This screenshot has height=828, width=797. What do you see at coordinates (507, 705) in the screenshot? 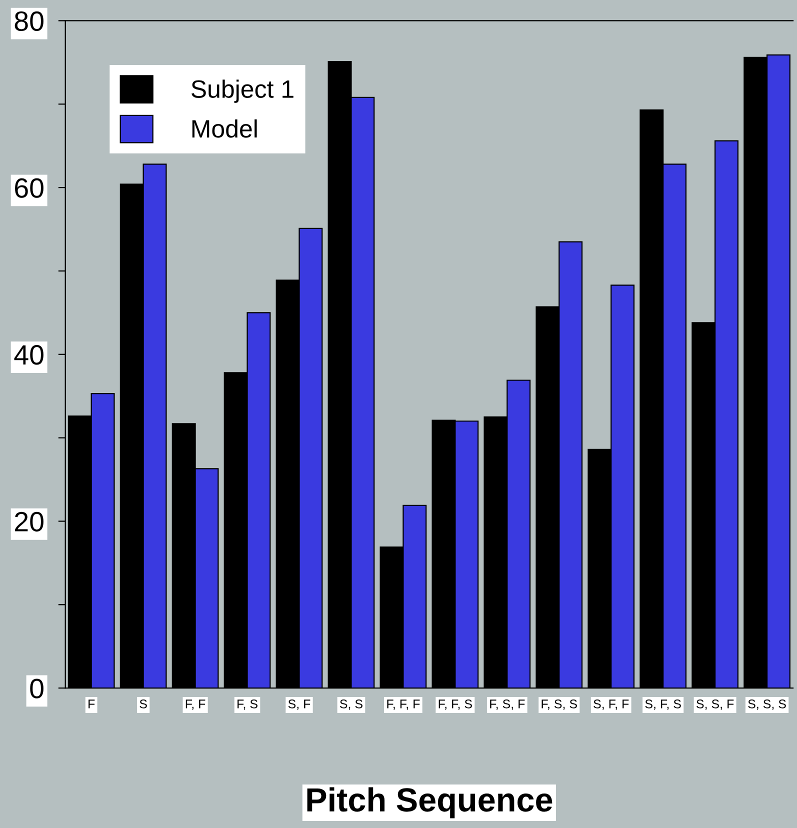
I see `x-tick-label: F, S, F` at bounding box center [507, 705].